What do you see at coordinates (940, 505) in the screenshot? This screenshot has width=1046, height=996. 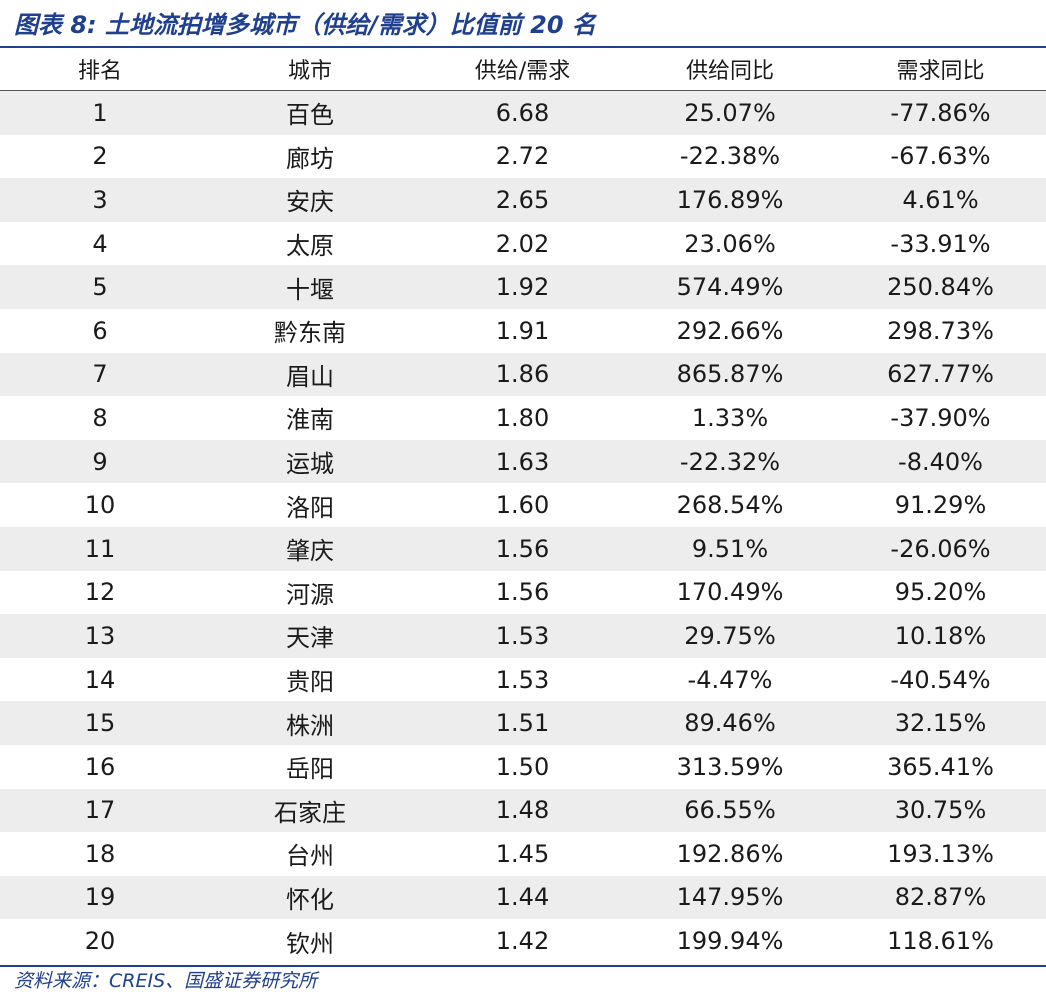 I see `cell-demand-yoy: 91.29%` at bounding box center [940, 505].